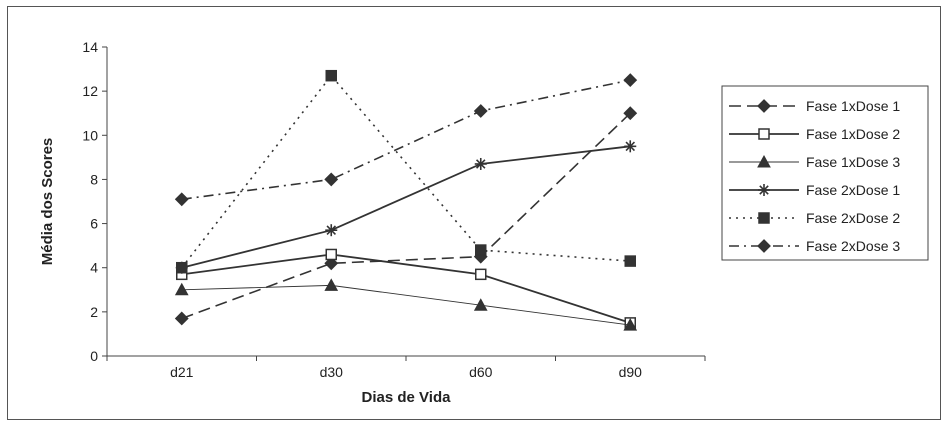 The height and width of the screenshot is (427, 950). Describe the element at coordinates (94, 179) in the screenshot. I see `y-tick-label: 8` at that location.